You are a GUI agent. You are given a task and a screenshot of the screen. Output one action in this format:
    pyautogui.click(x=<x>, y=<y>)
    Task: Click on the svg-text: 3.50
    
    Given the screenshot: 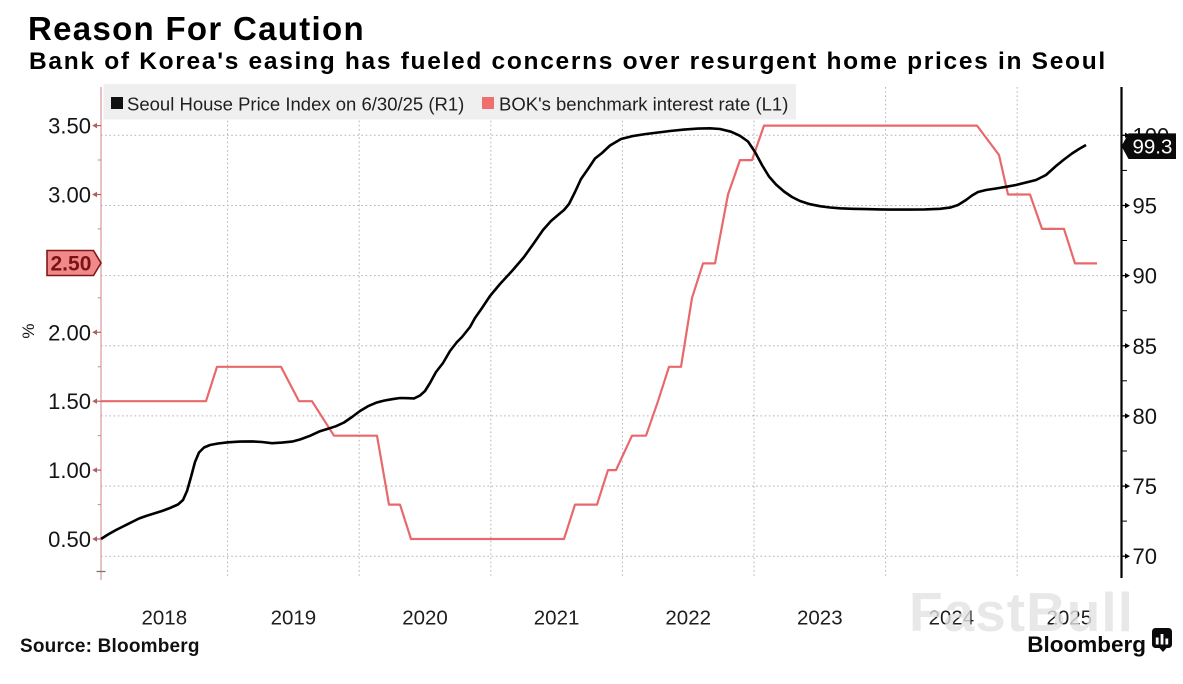 What is the action you would take?
    pyautogui.click(x=69, y=126)
    